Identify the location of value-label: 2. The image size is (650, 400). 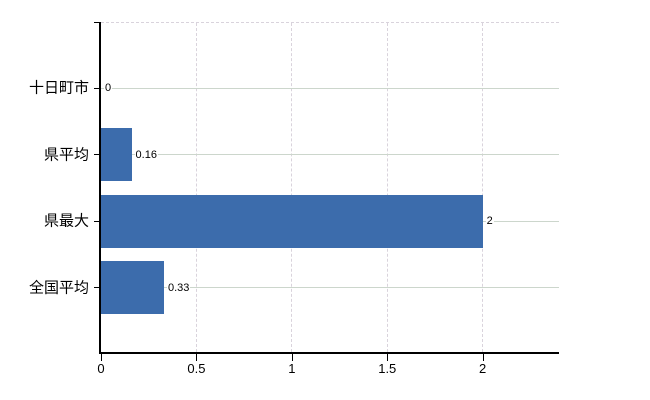
(489, 221).